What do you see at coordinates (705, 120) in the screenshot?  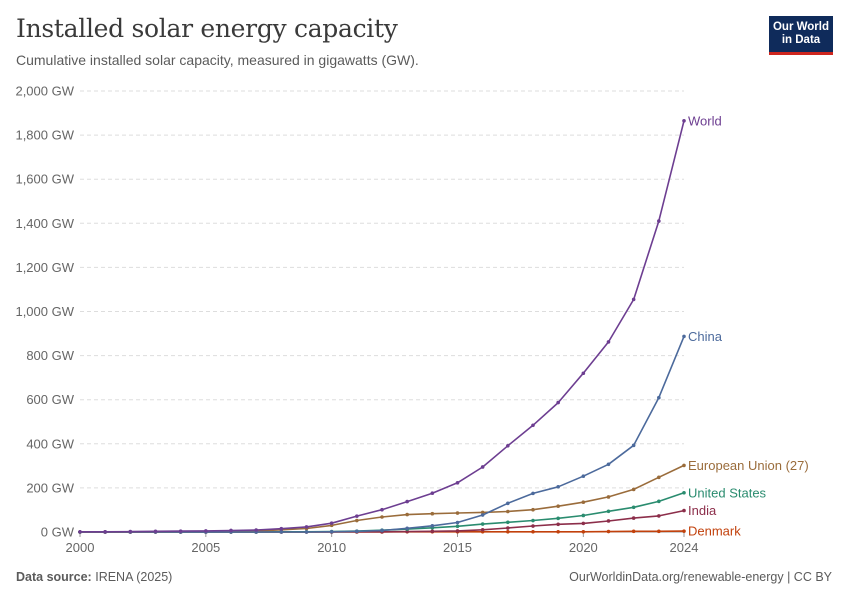 I see `series-label: World` at bounding box center [705, 120].